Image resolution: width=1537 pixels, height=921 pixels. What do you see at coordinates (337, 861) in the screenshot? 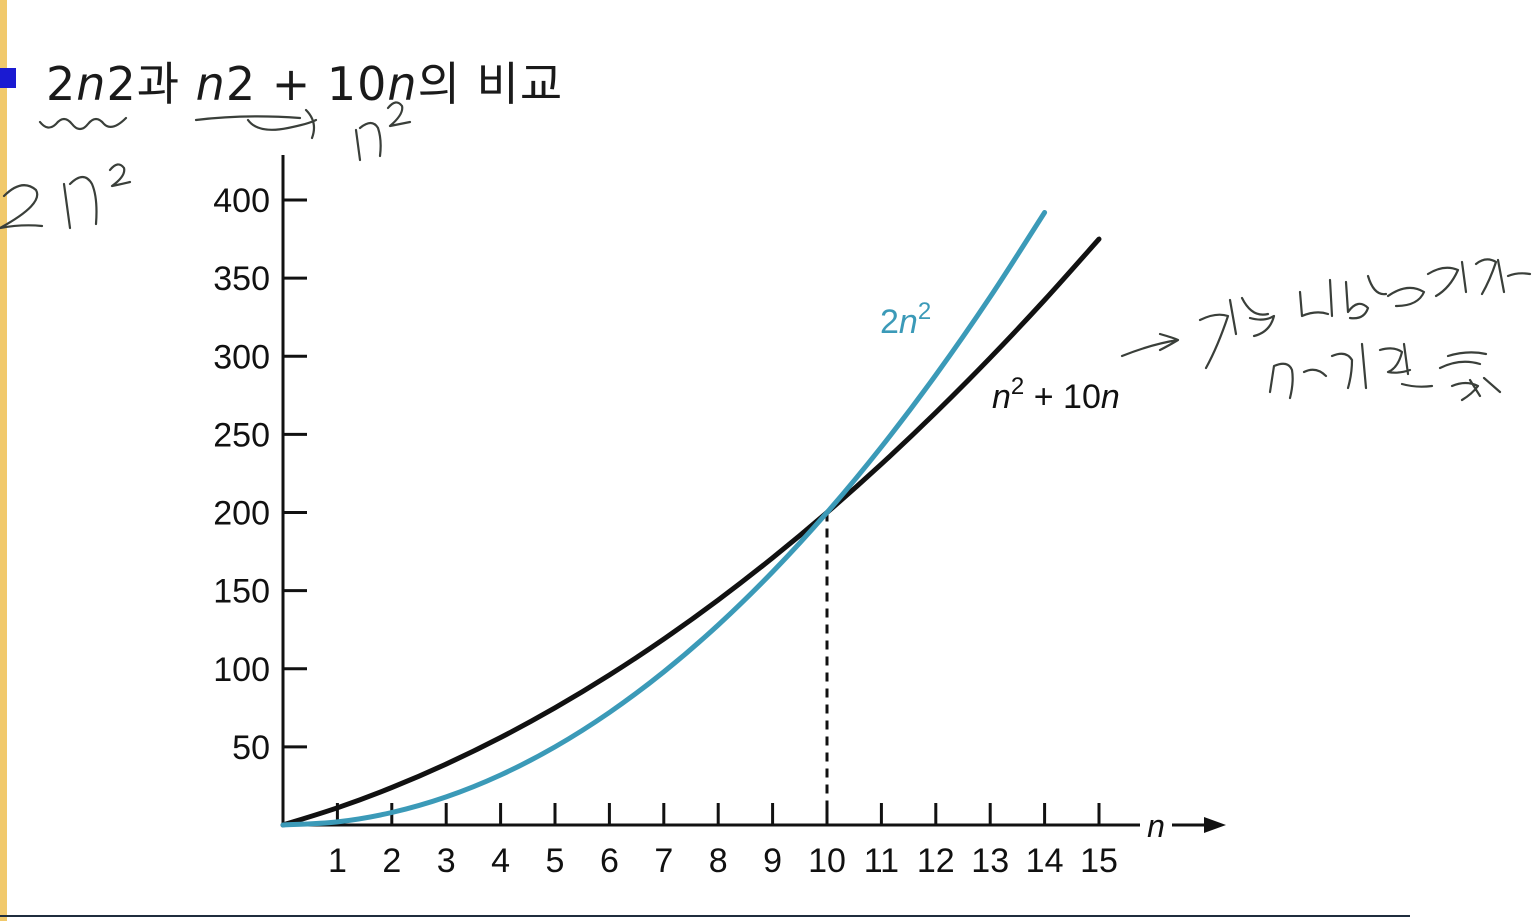
I see `x-tick-label: 1` at bounding box center [337, 861].